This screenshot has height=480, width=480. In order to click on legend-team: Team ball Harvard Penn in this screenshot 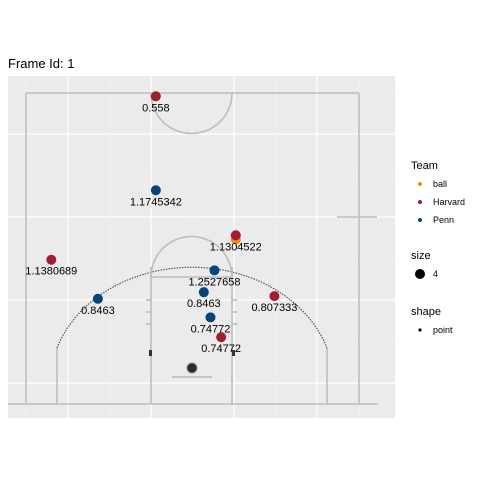, I will do `click(438, 192)`.